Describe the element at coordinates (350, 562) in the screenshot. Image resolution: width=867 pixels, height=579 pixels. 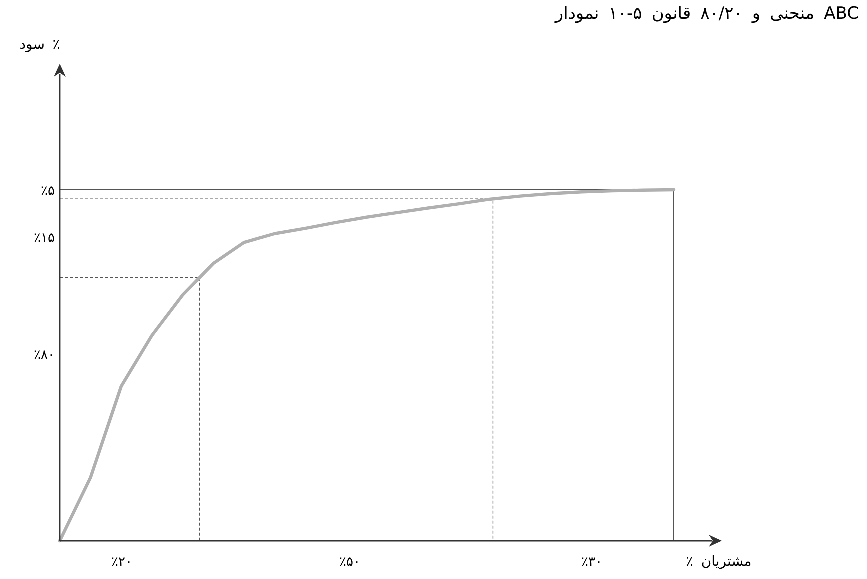
I see `text: ٪۵۰` at that location.